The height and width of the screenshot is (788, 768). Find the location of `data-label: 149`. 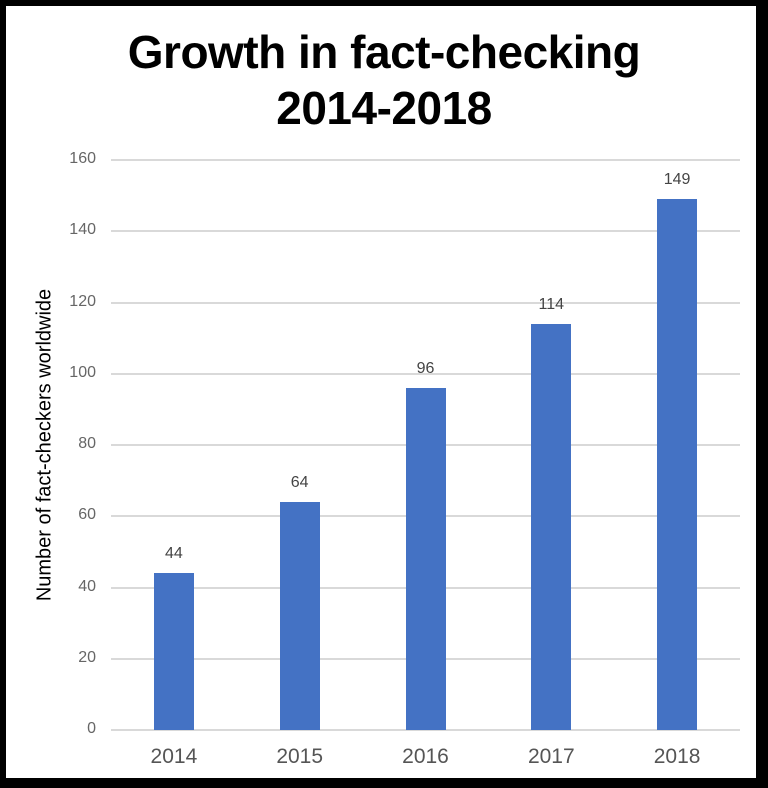

data-label: 149 is located at coordinates (677, 180).